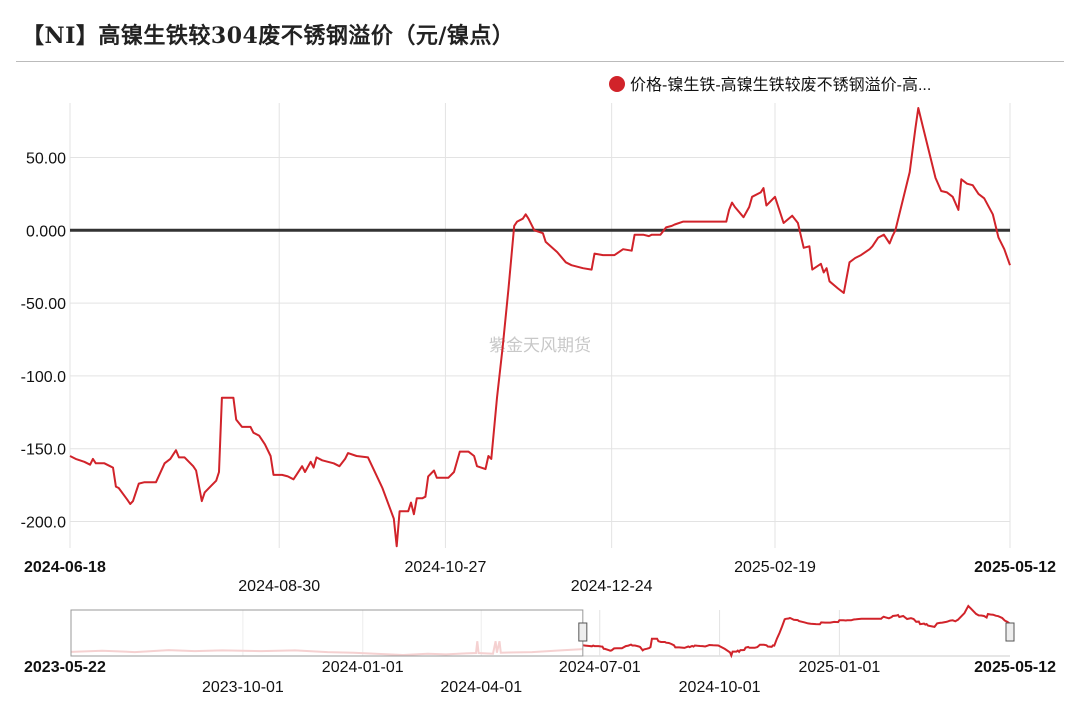 The height and width of the screenshot is (701, 1080). I want to click on y-tick-label: 0.000, so click(46, 231).